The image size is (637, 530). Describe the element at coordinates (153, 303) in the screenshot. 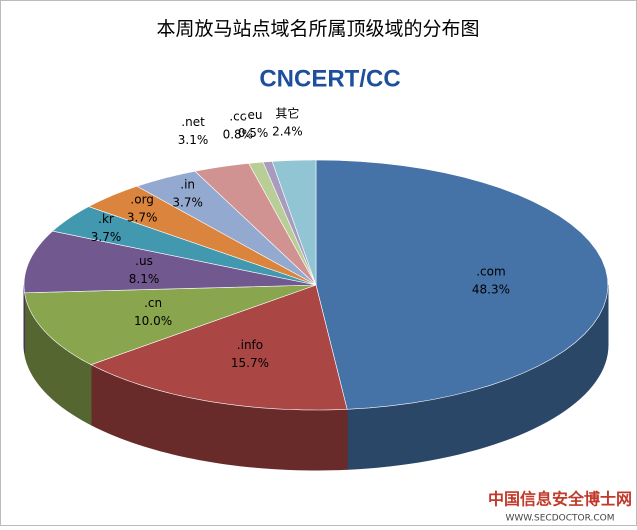

I see `slice-label: .cn` at that location.